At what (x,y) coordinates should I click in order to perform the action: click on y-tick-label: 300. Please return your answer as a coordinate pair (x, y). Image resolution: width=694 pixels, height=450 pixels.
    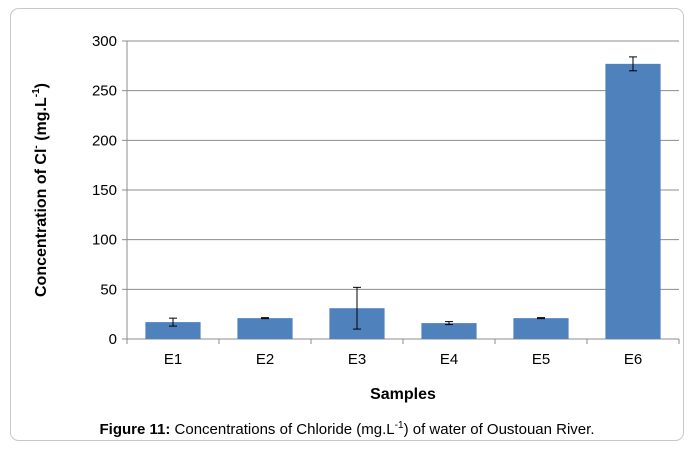
    Looking at the image, I should click on (104, 41).